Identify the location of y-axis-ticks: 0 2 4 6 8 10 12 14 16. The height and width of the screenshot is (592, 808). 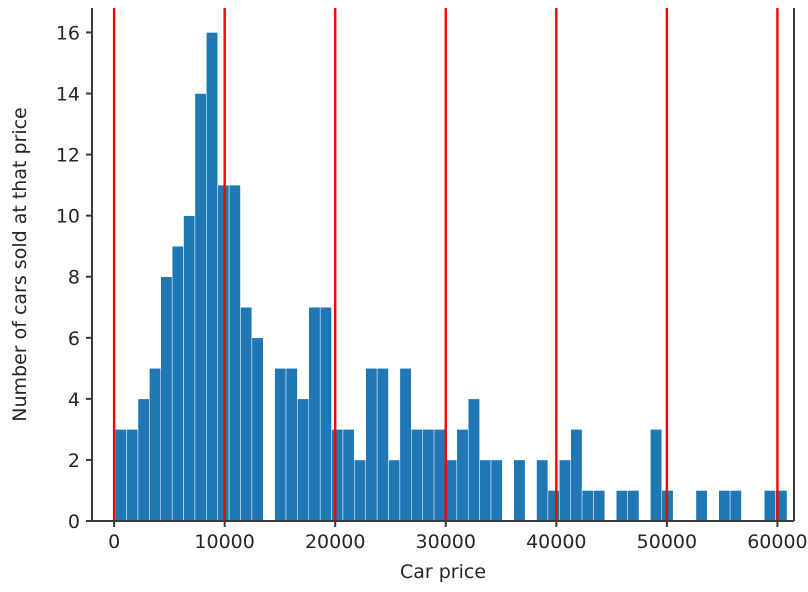
(74, 277).